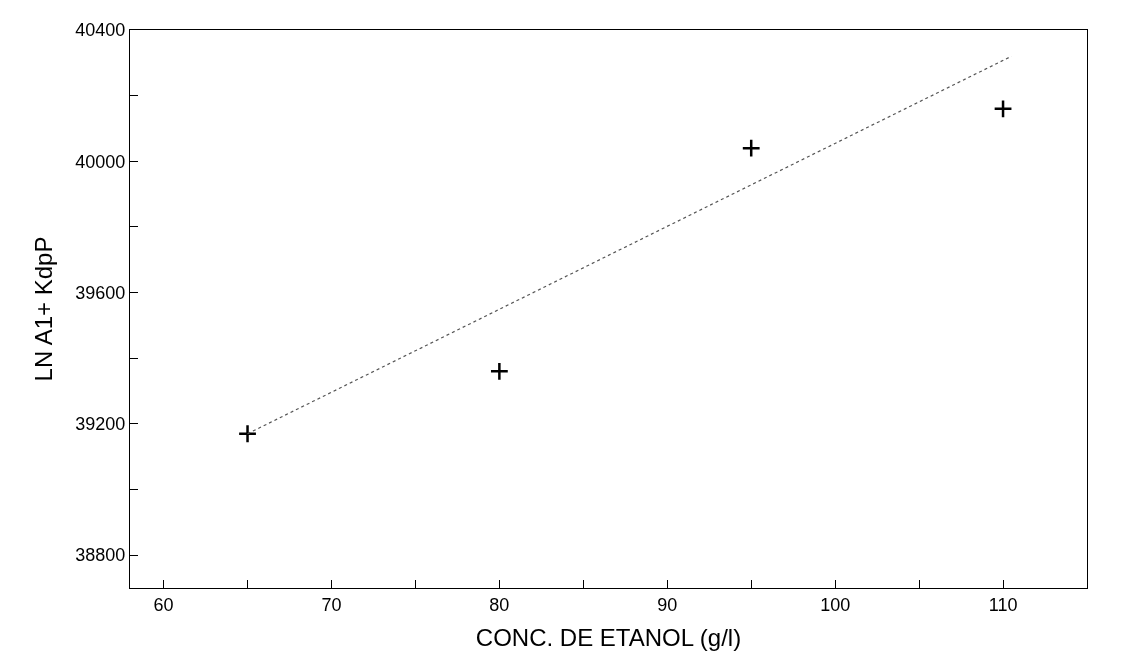 The width and height of the screenshot is (1127, 668). What do you see at coordinates (163, 604) in the screenshot?
I see `x-tick-label: 60` at bounding box center [163, 604].